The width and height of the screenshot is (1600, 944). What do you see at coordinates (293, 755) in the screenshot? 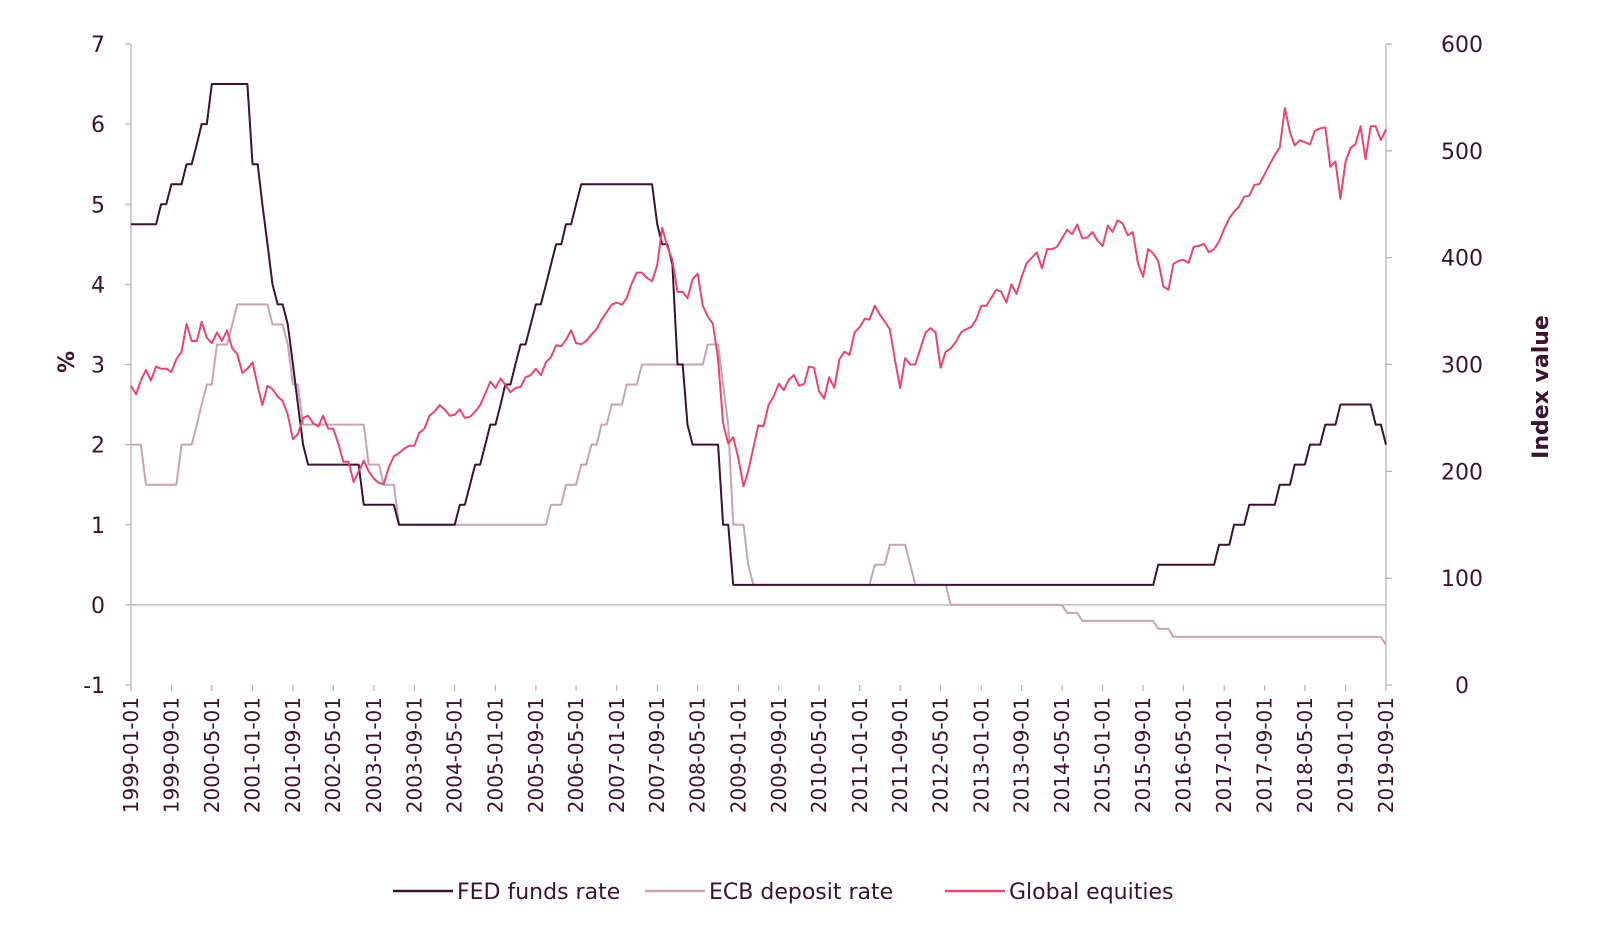
I see `x-tick-label: 2001-09-01` at bounding box center [293, 755].